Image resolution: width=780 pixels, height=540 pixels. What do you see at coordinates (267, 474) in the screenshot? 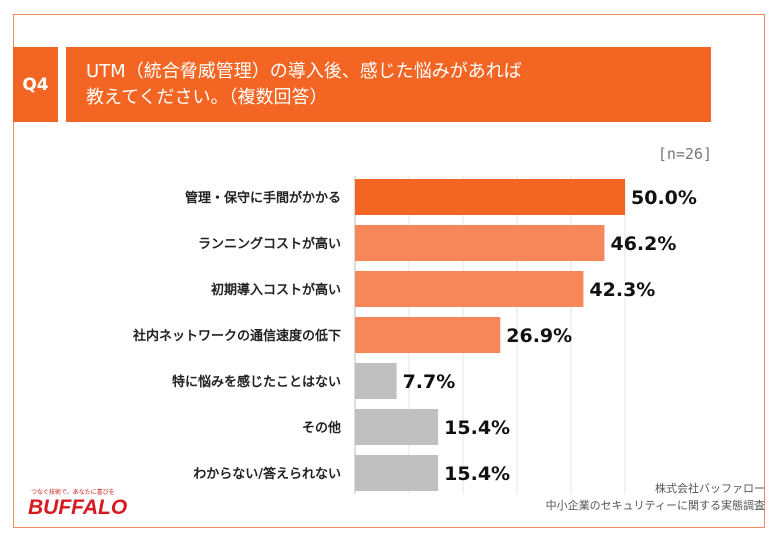
I see `category-label-6: わからない/答えられない` at bounding box center [267, 474].